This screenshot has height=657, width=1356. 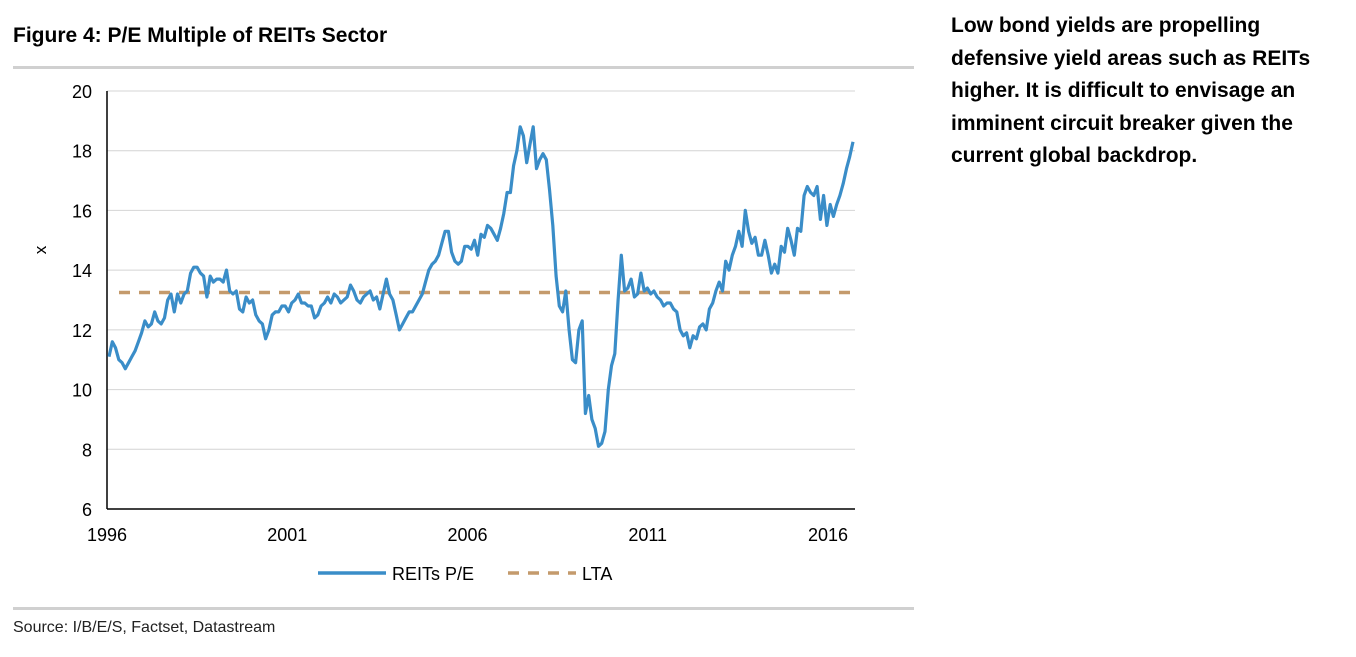 I want to click on x-tick-2016: 2016, so click(x=828, y=535).